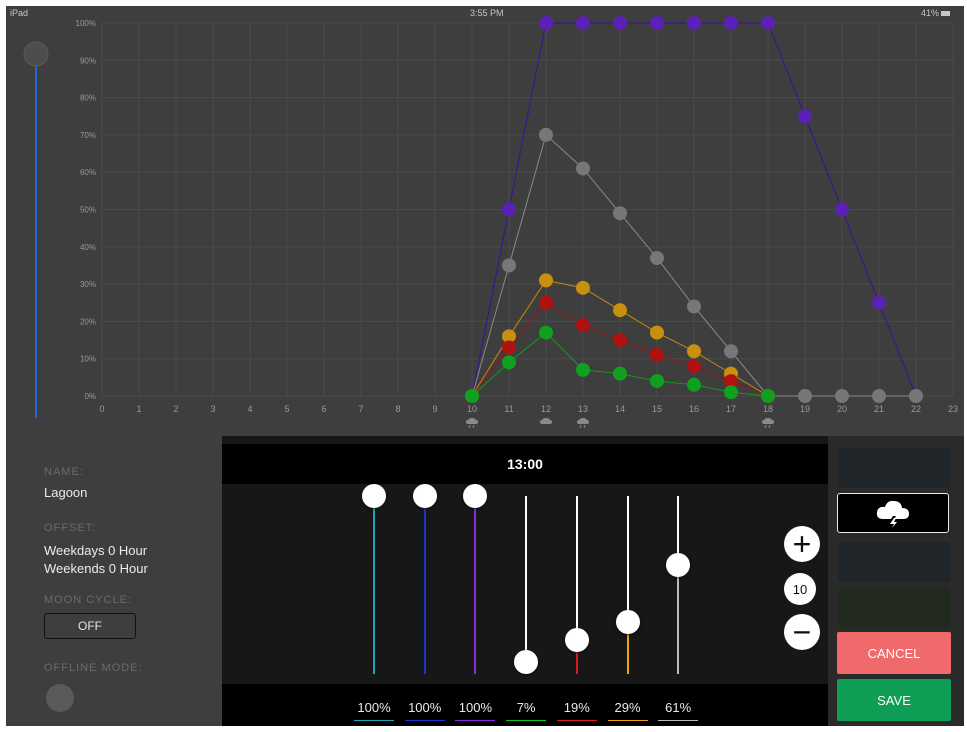 This screenshot has width=967, height=732. I want to click on storm-button, so click(893, 513).